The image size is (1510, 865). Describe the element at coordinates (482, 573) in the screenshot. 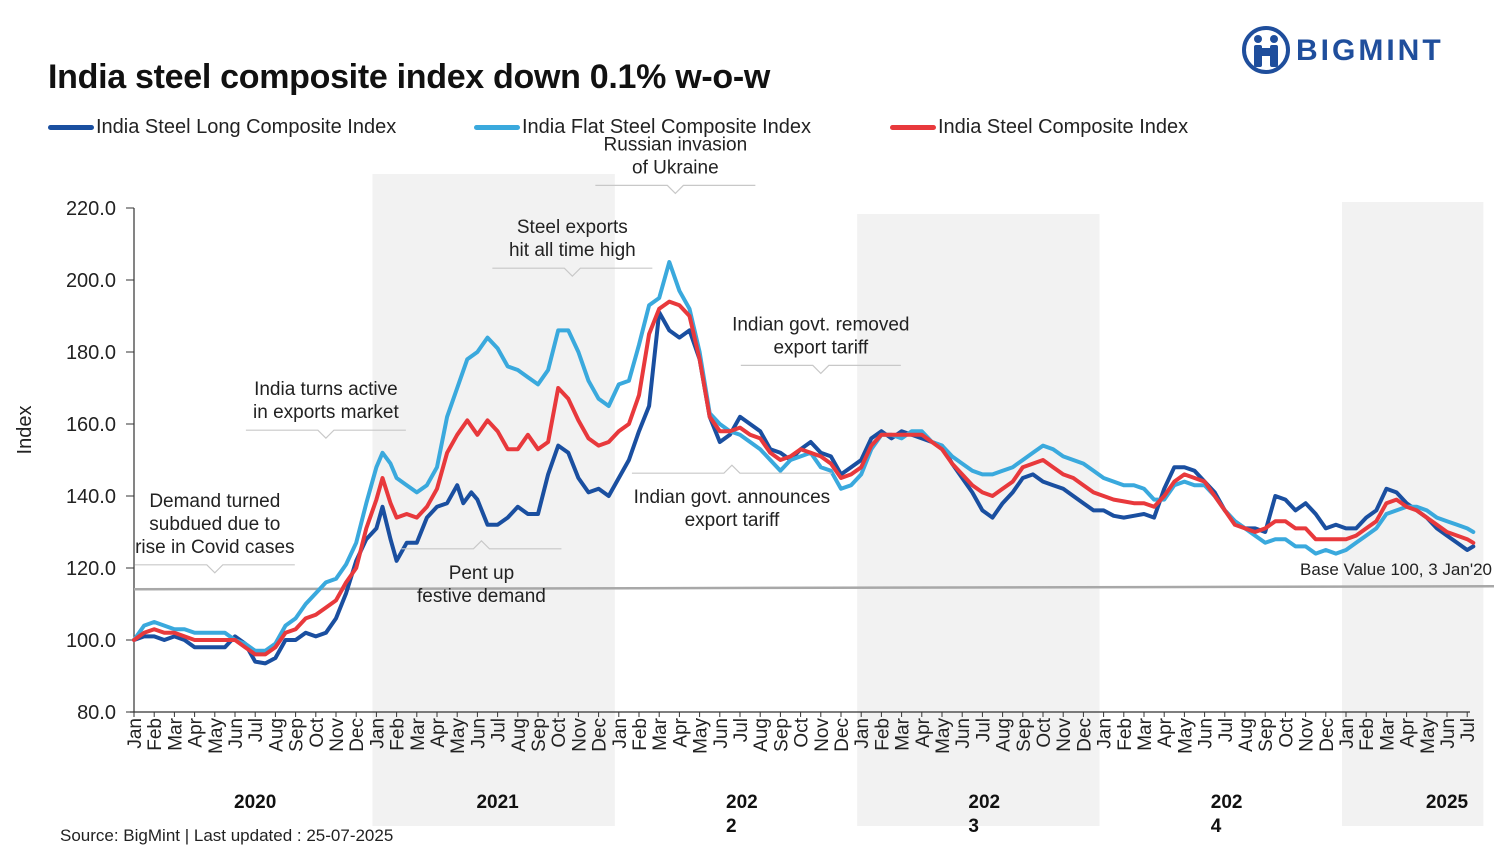

I see `annotation-text: Pent up` at that location.